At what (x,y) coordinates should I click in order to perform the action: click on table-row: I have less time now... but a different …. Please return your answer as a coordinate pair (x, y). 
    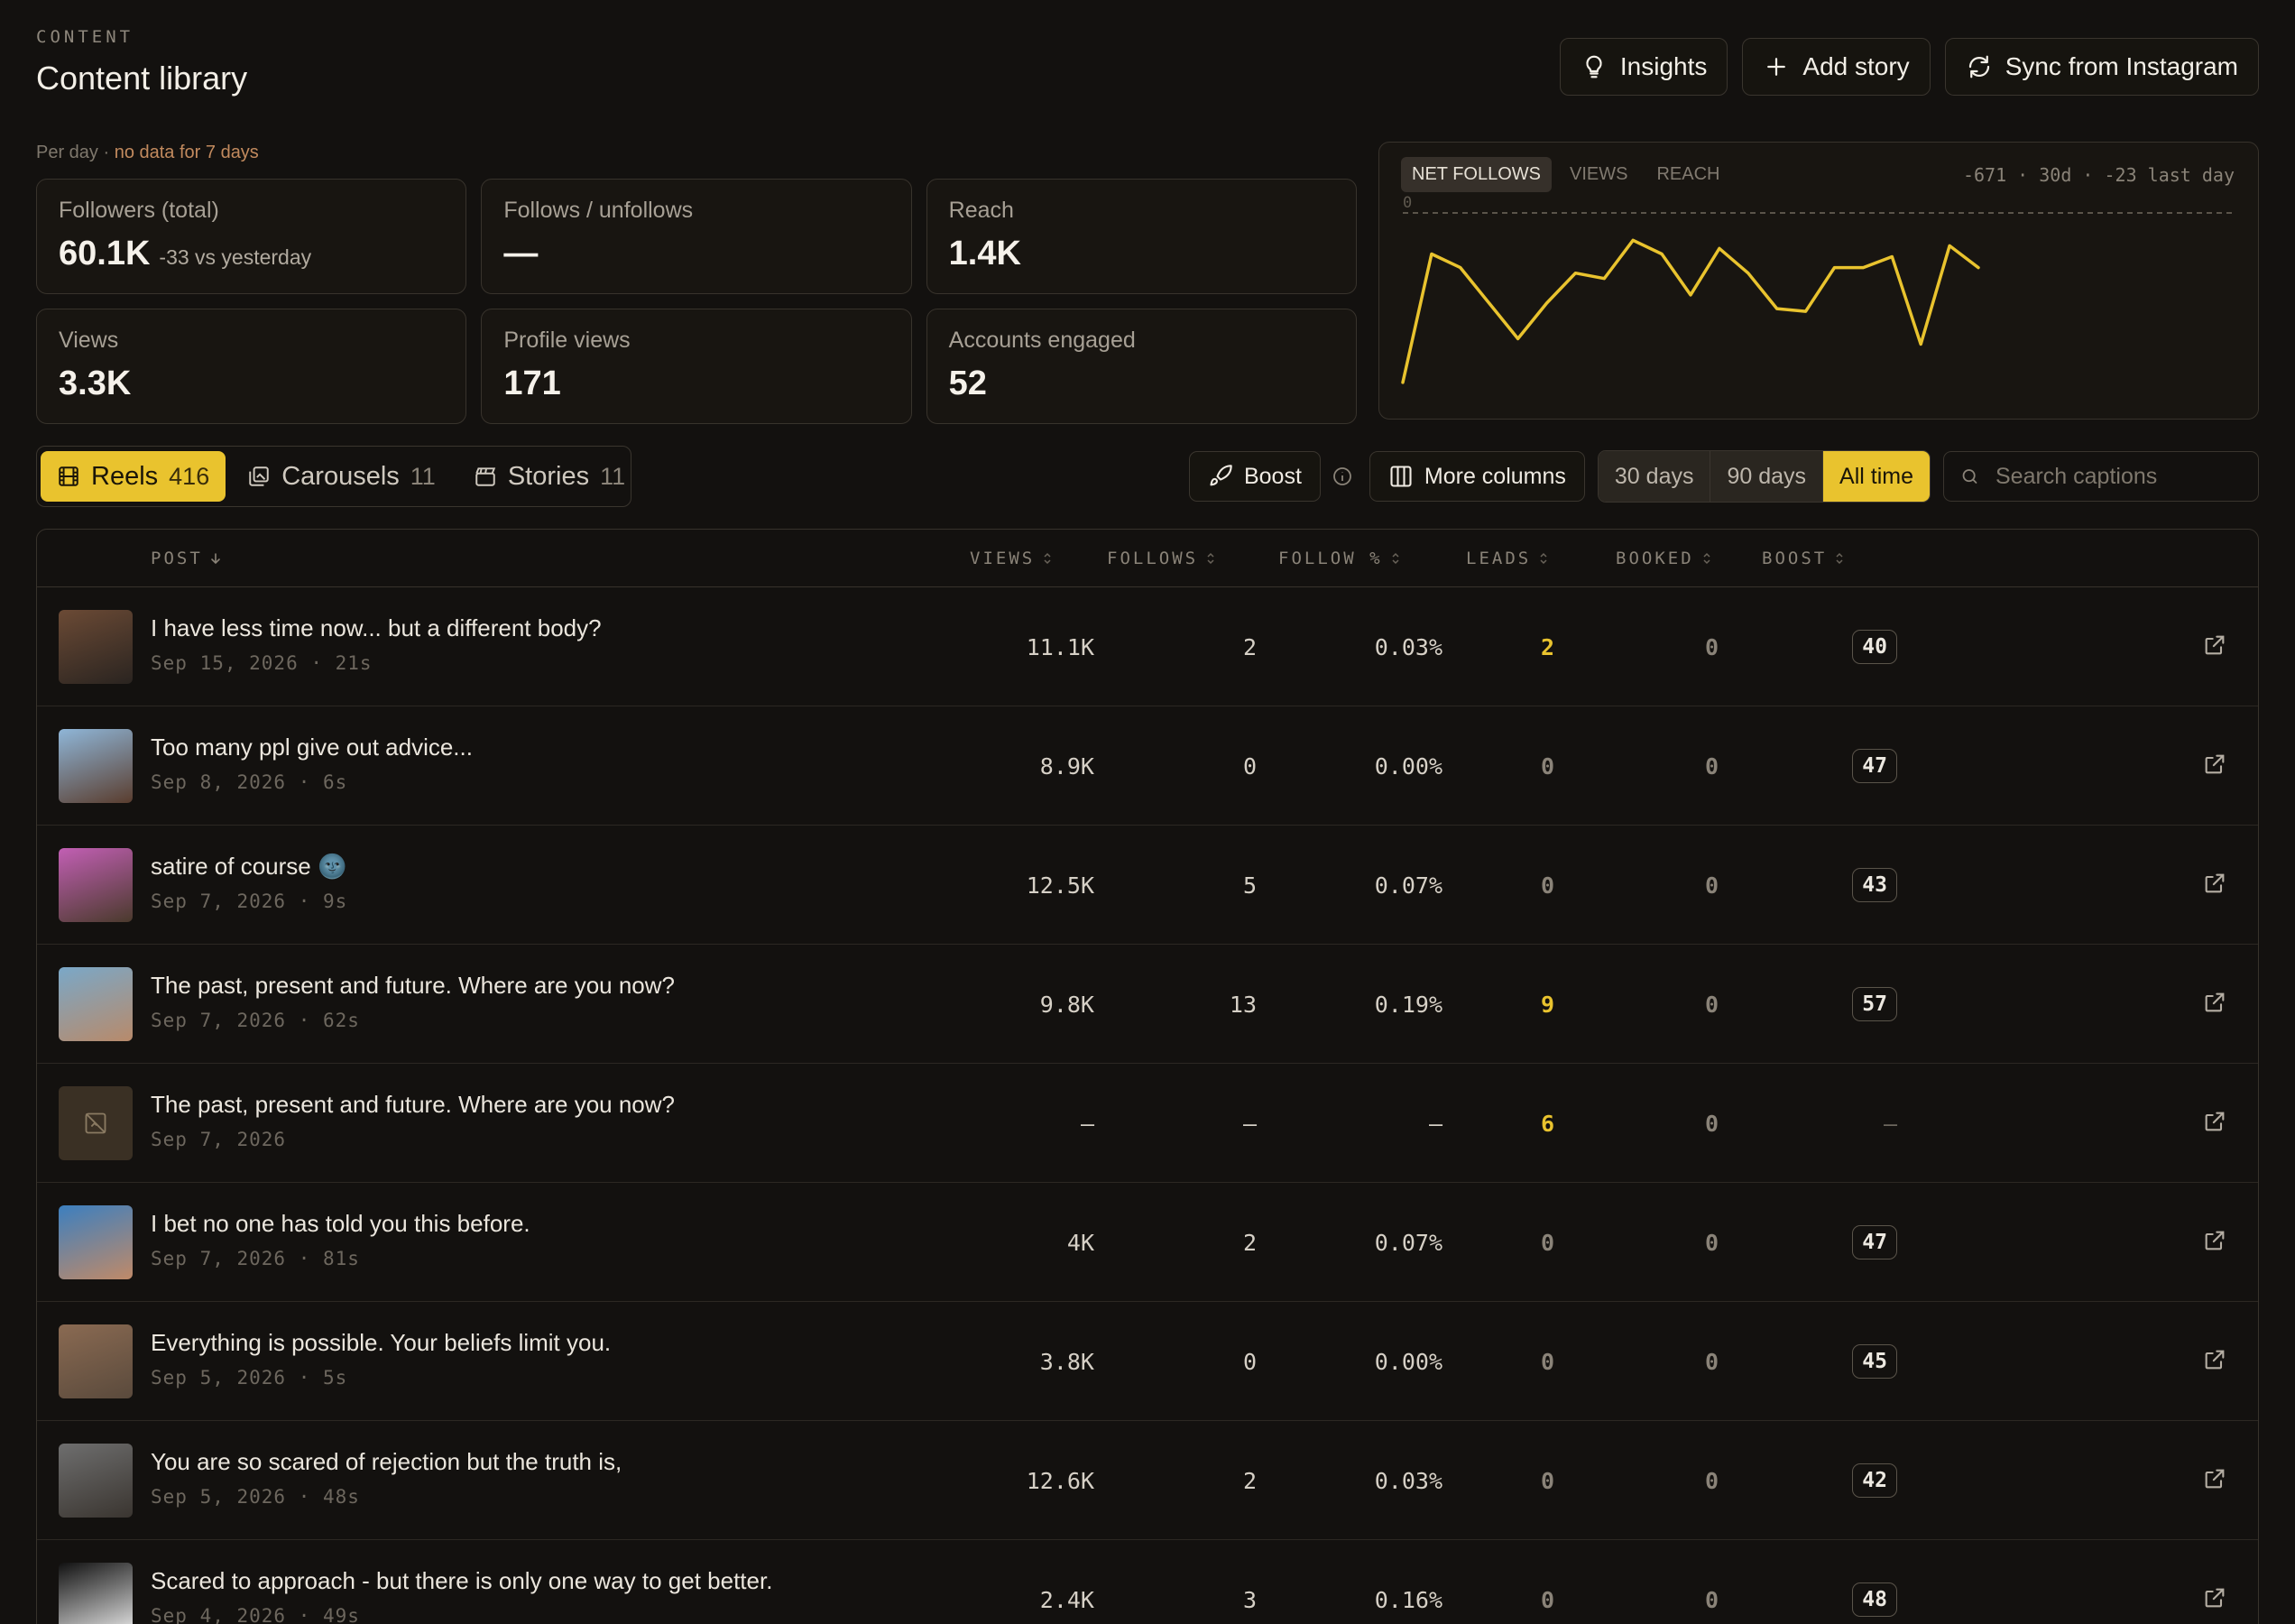
    Looking at the image, I should click on (1147, 647).